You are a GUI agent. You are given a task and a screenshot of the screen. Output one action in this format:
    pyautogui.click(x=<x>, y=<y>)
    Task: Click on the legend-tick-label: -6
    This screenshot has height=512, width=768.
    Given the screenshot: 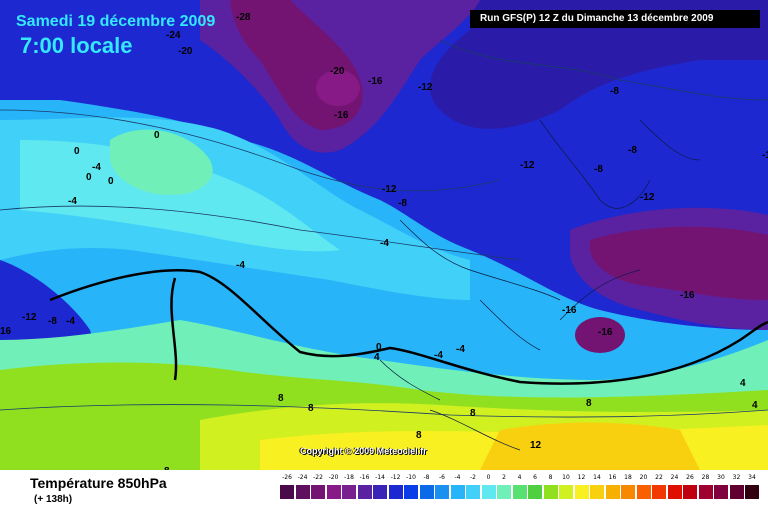 What is the action you would take?
    pyautogui.click(x=442, y=477)
    